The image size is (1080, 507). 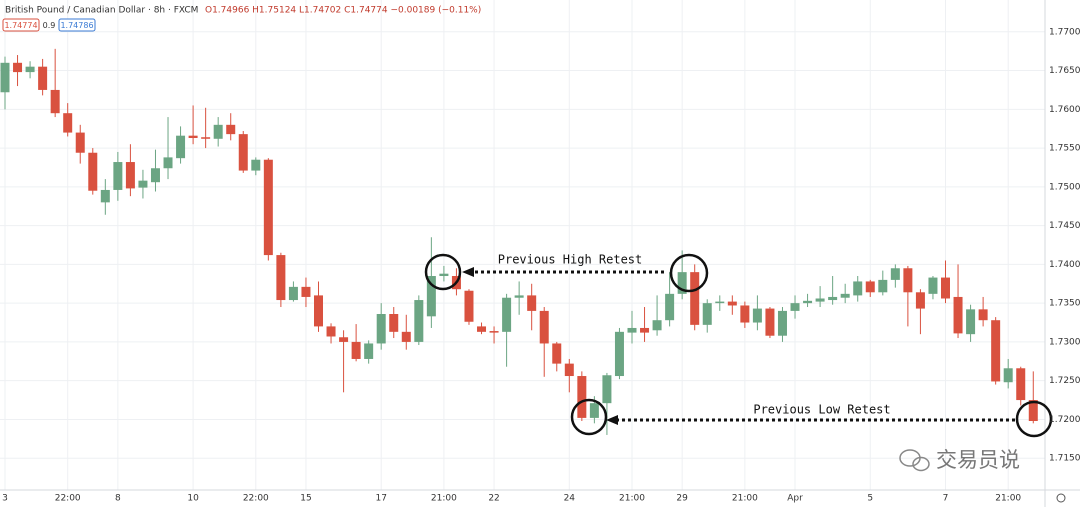 What do you see at coordinates (256, 499) in the screenshot?
I see `x-tick-label: 22:00` at bounding box center [256, 499].